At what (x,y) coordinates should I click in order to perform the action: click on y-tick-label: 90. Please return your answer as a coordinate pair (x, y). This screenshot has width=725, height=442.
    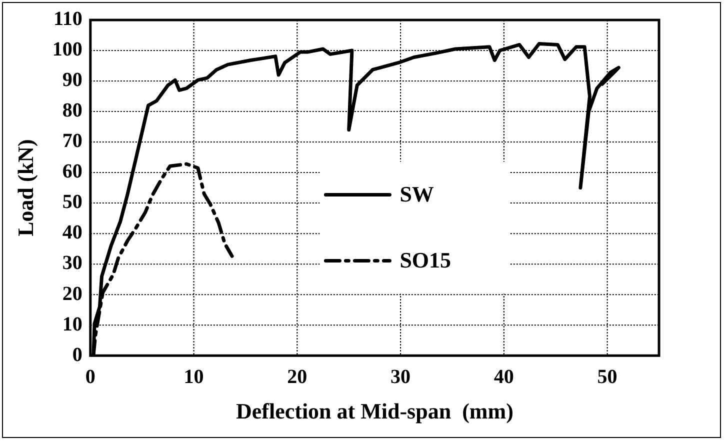
    Looking at the image, I should click on (72, 80).